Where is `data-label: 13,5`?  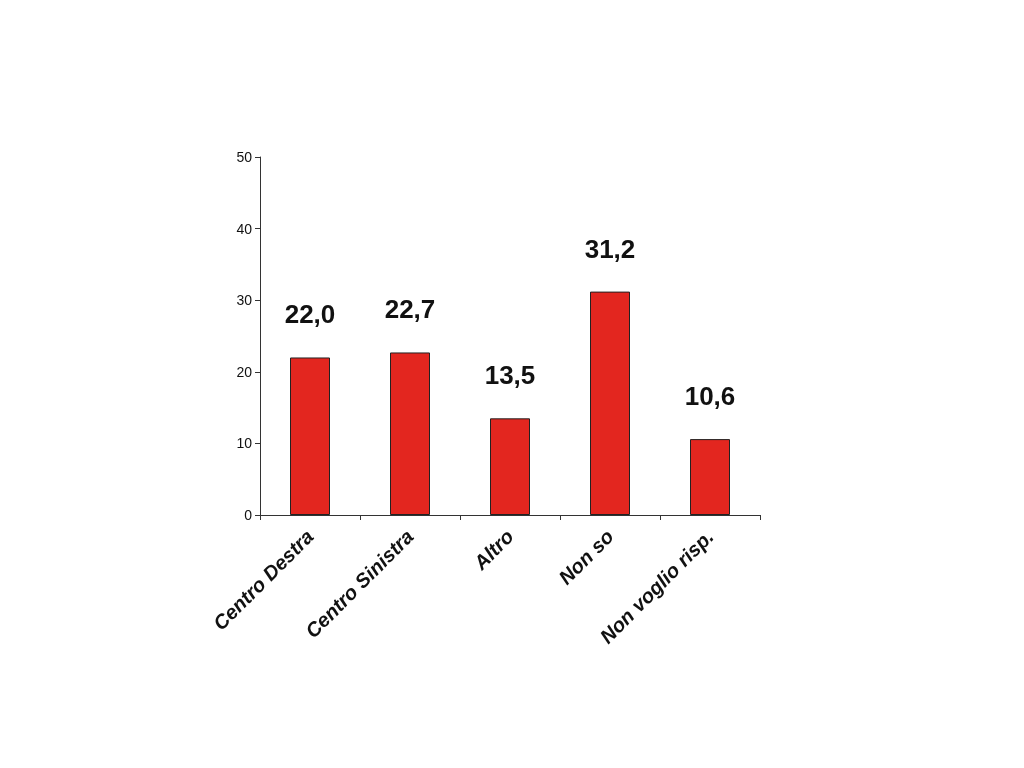 data-label: 13,5 is located at coordinates (510, 375).